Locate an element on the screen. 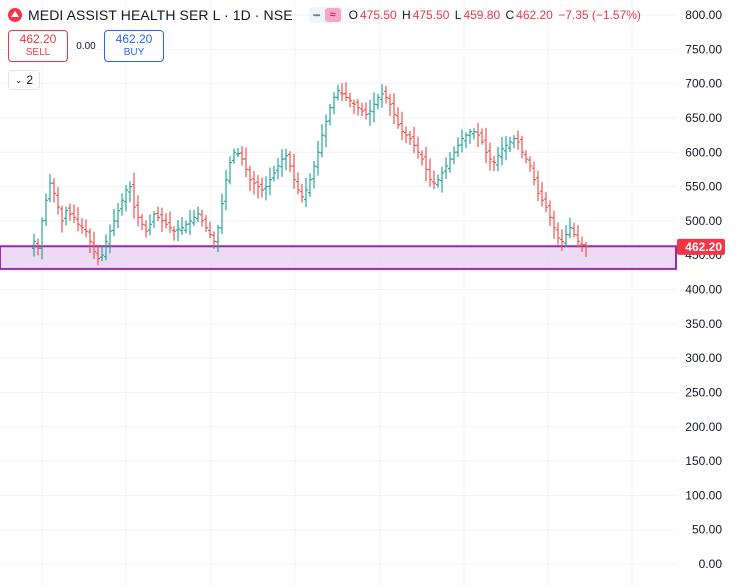 The height and width of the screenshot is (586, 736). y-tick-label: 150.00 is located at coordinates (703, 461).